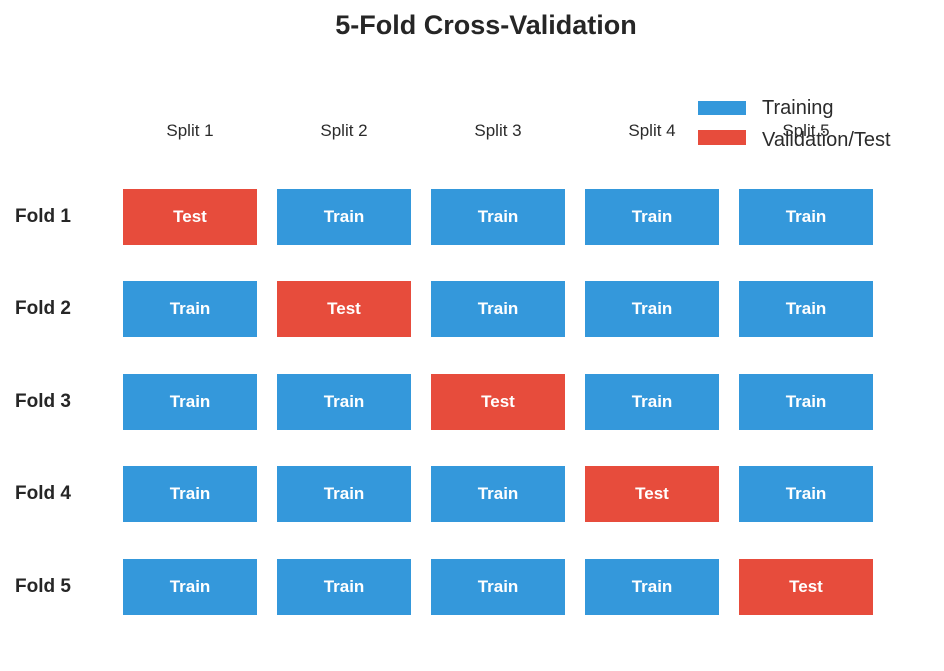 The height and width of the screenshot is (671, 944). I want to click on split-header-row: Split 1 Split 2 Split 3 Split 4 Split 5, so click(498, 131).